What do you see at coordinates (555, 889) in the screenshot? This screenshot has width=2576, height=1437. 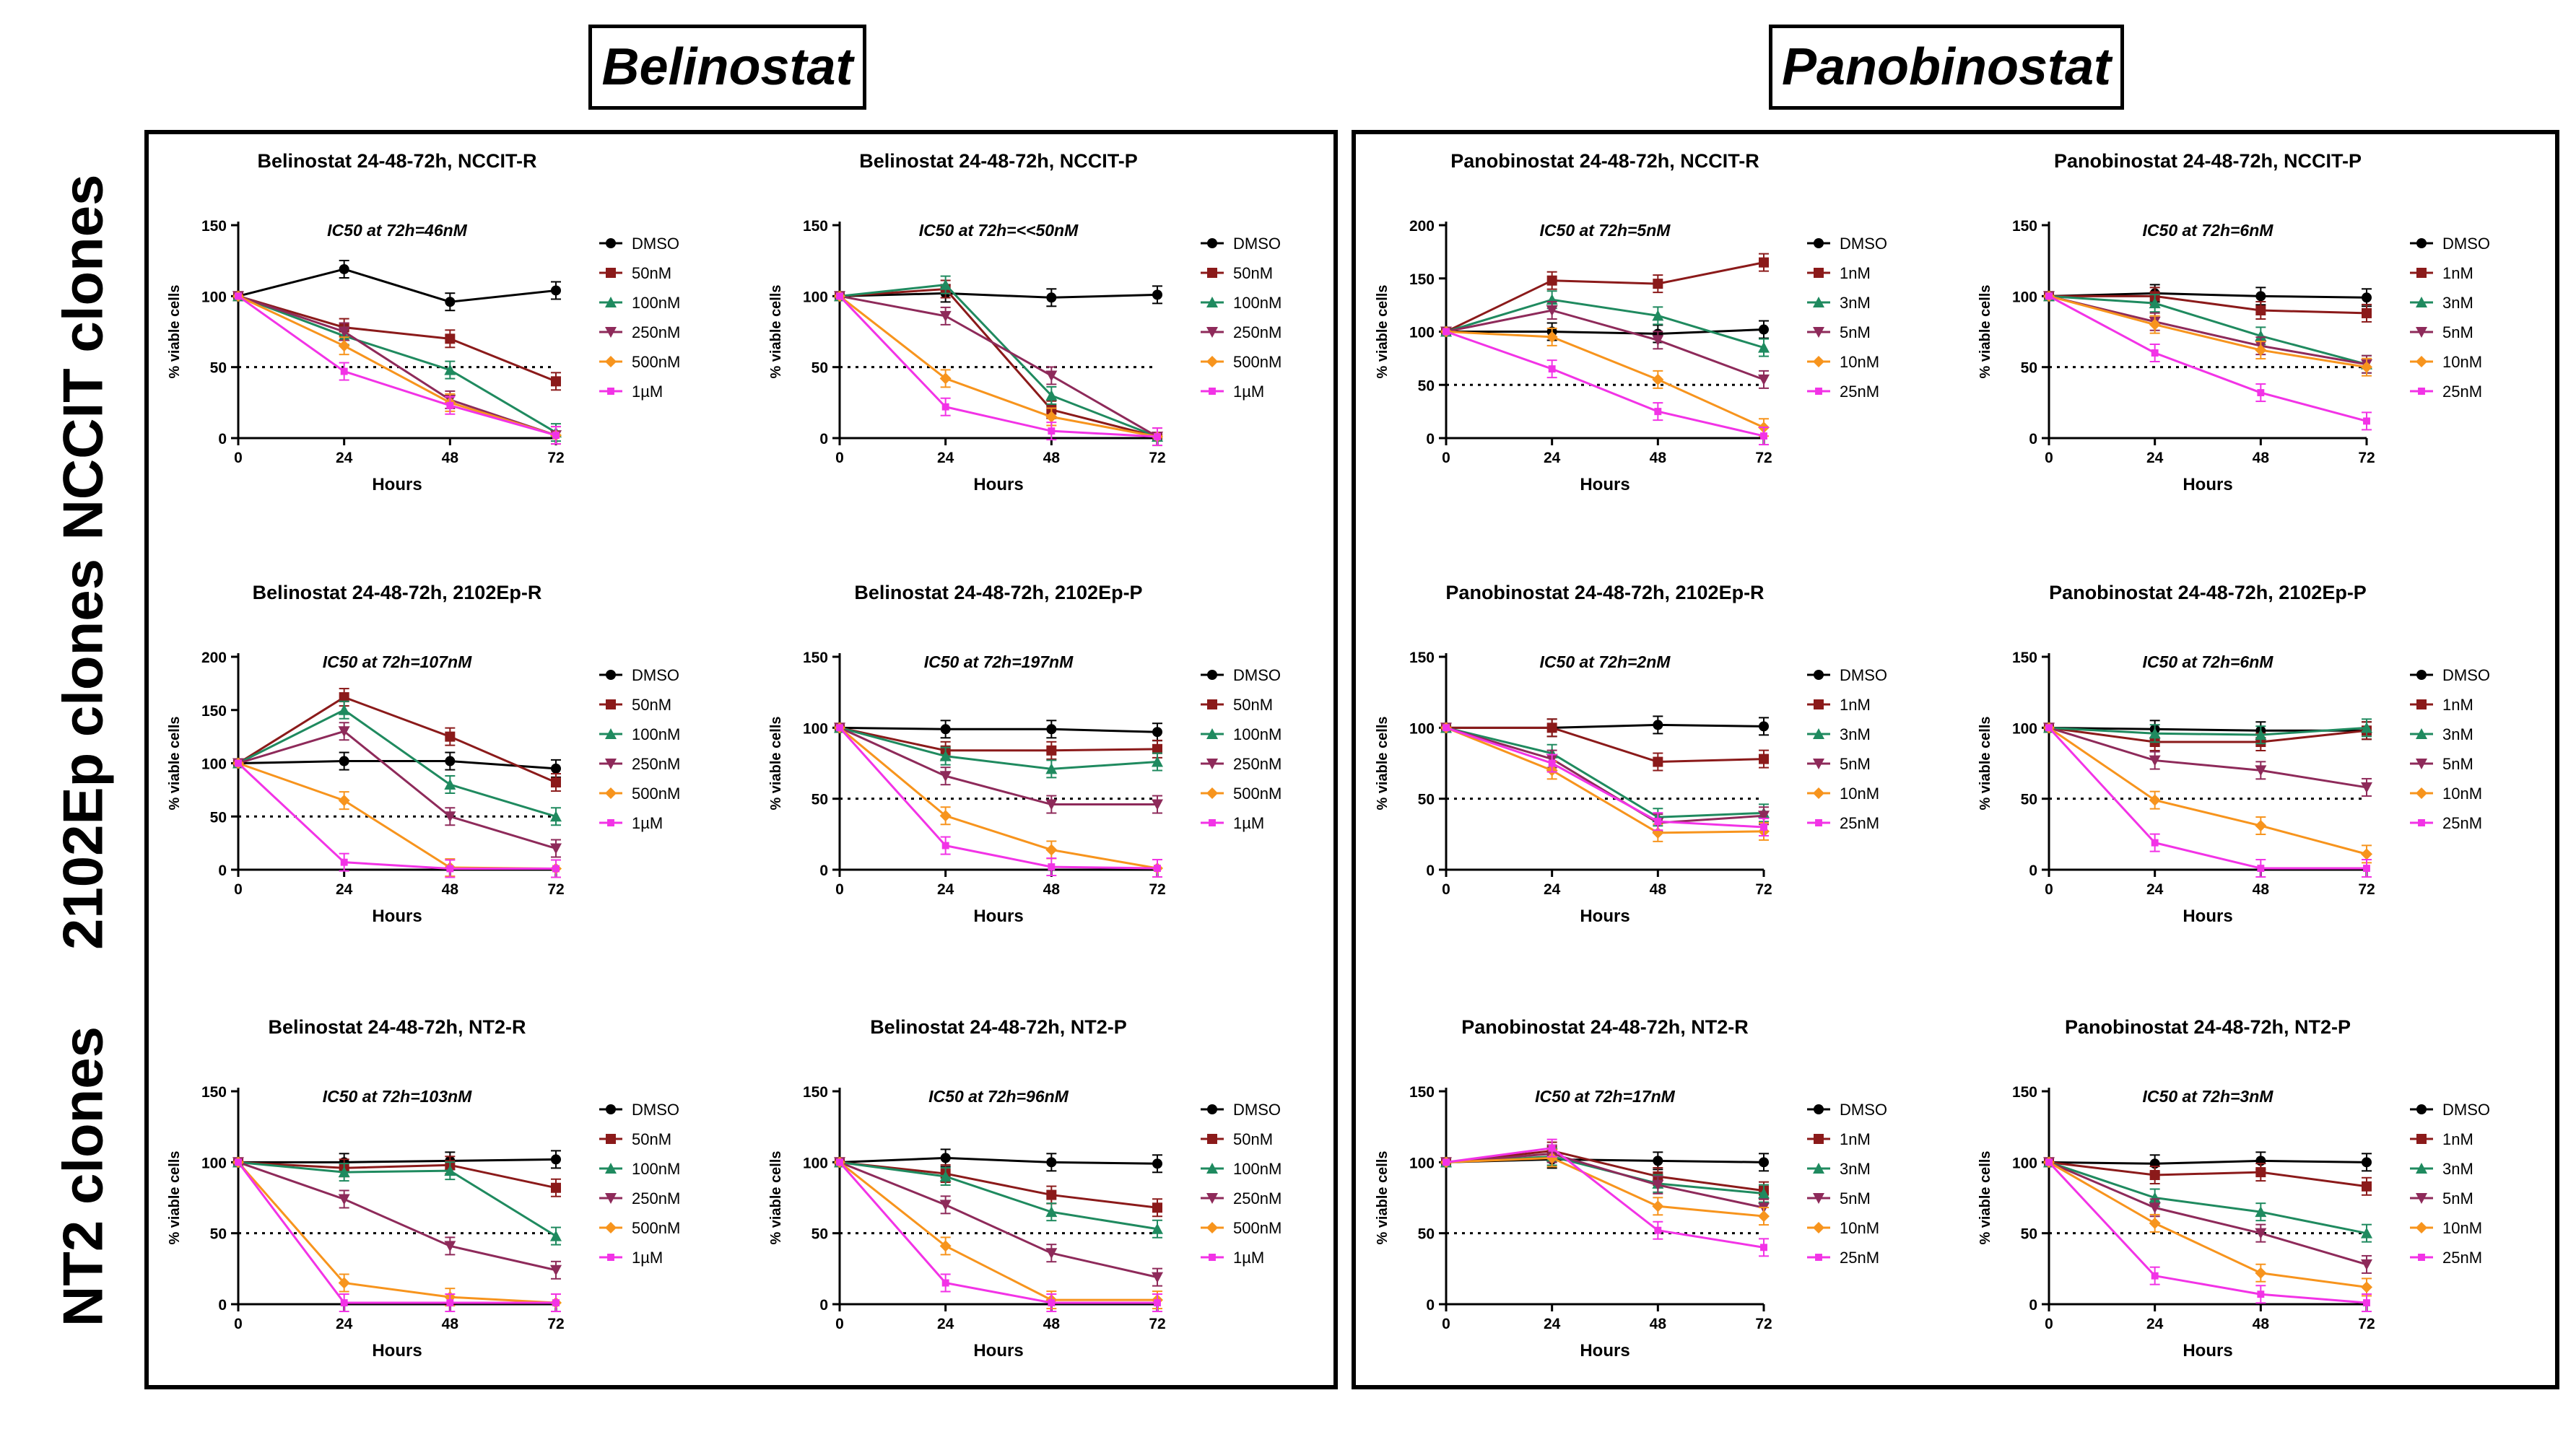 I see `x-tick-label: 72` at bounding box center [555, 889].